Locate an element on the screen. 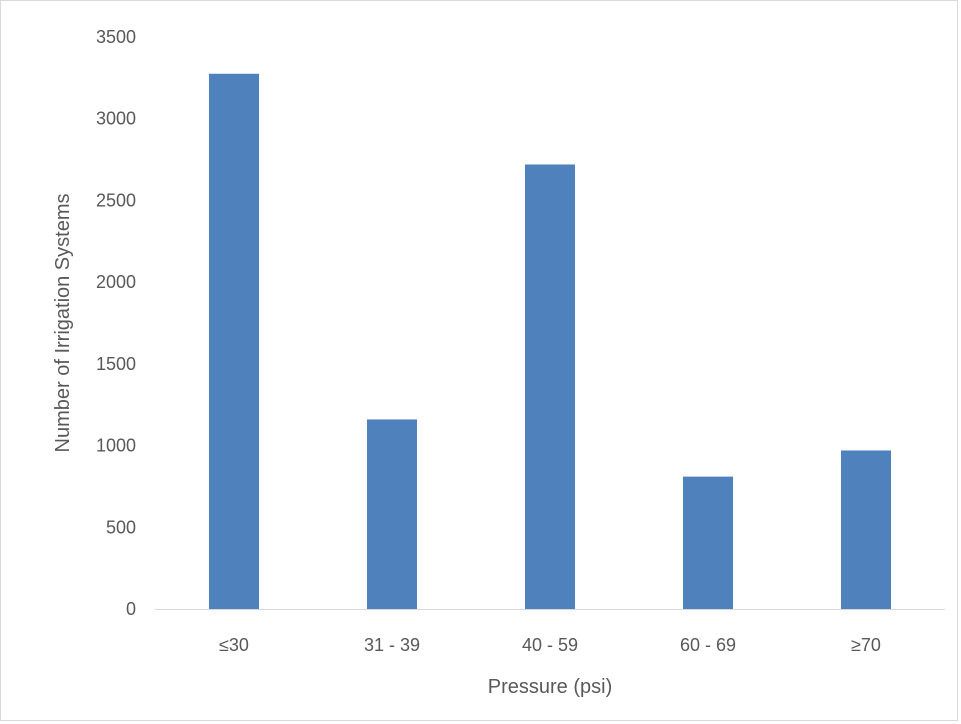 The height and width of the screenshot is (724, 961). y-axis-title: Number of Irrigation Systems is located at coordinates (63, 323).